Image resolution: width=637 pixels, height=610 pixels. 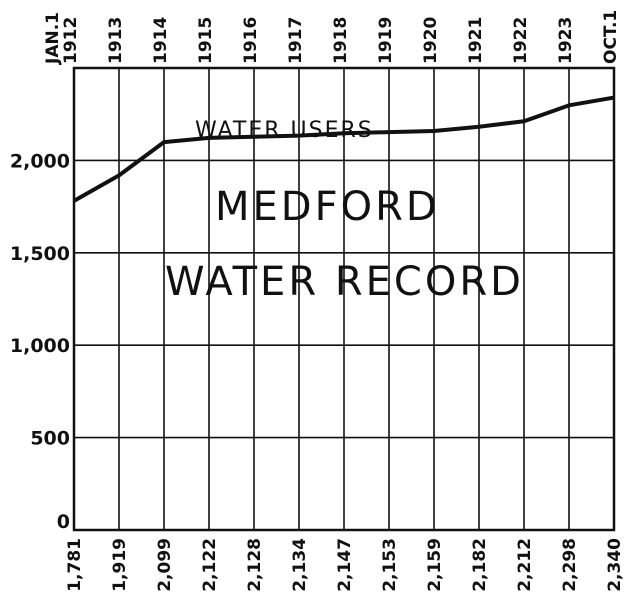 I want to click on y-axis-tick-labels: 0 500 1,000 1,500 2,000, so click(x=40, y=341).